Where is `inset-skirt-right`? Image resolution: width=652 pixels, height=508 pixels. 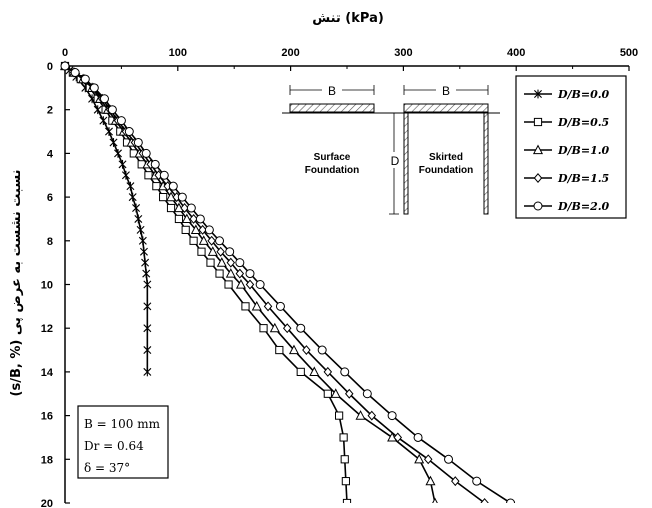
inset-skirt-right is located at coordinates (486, 163).